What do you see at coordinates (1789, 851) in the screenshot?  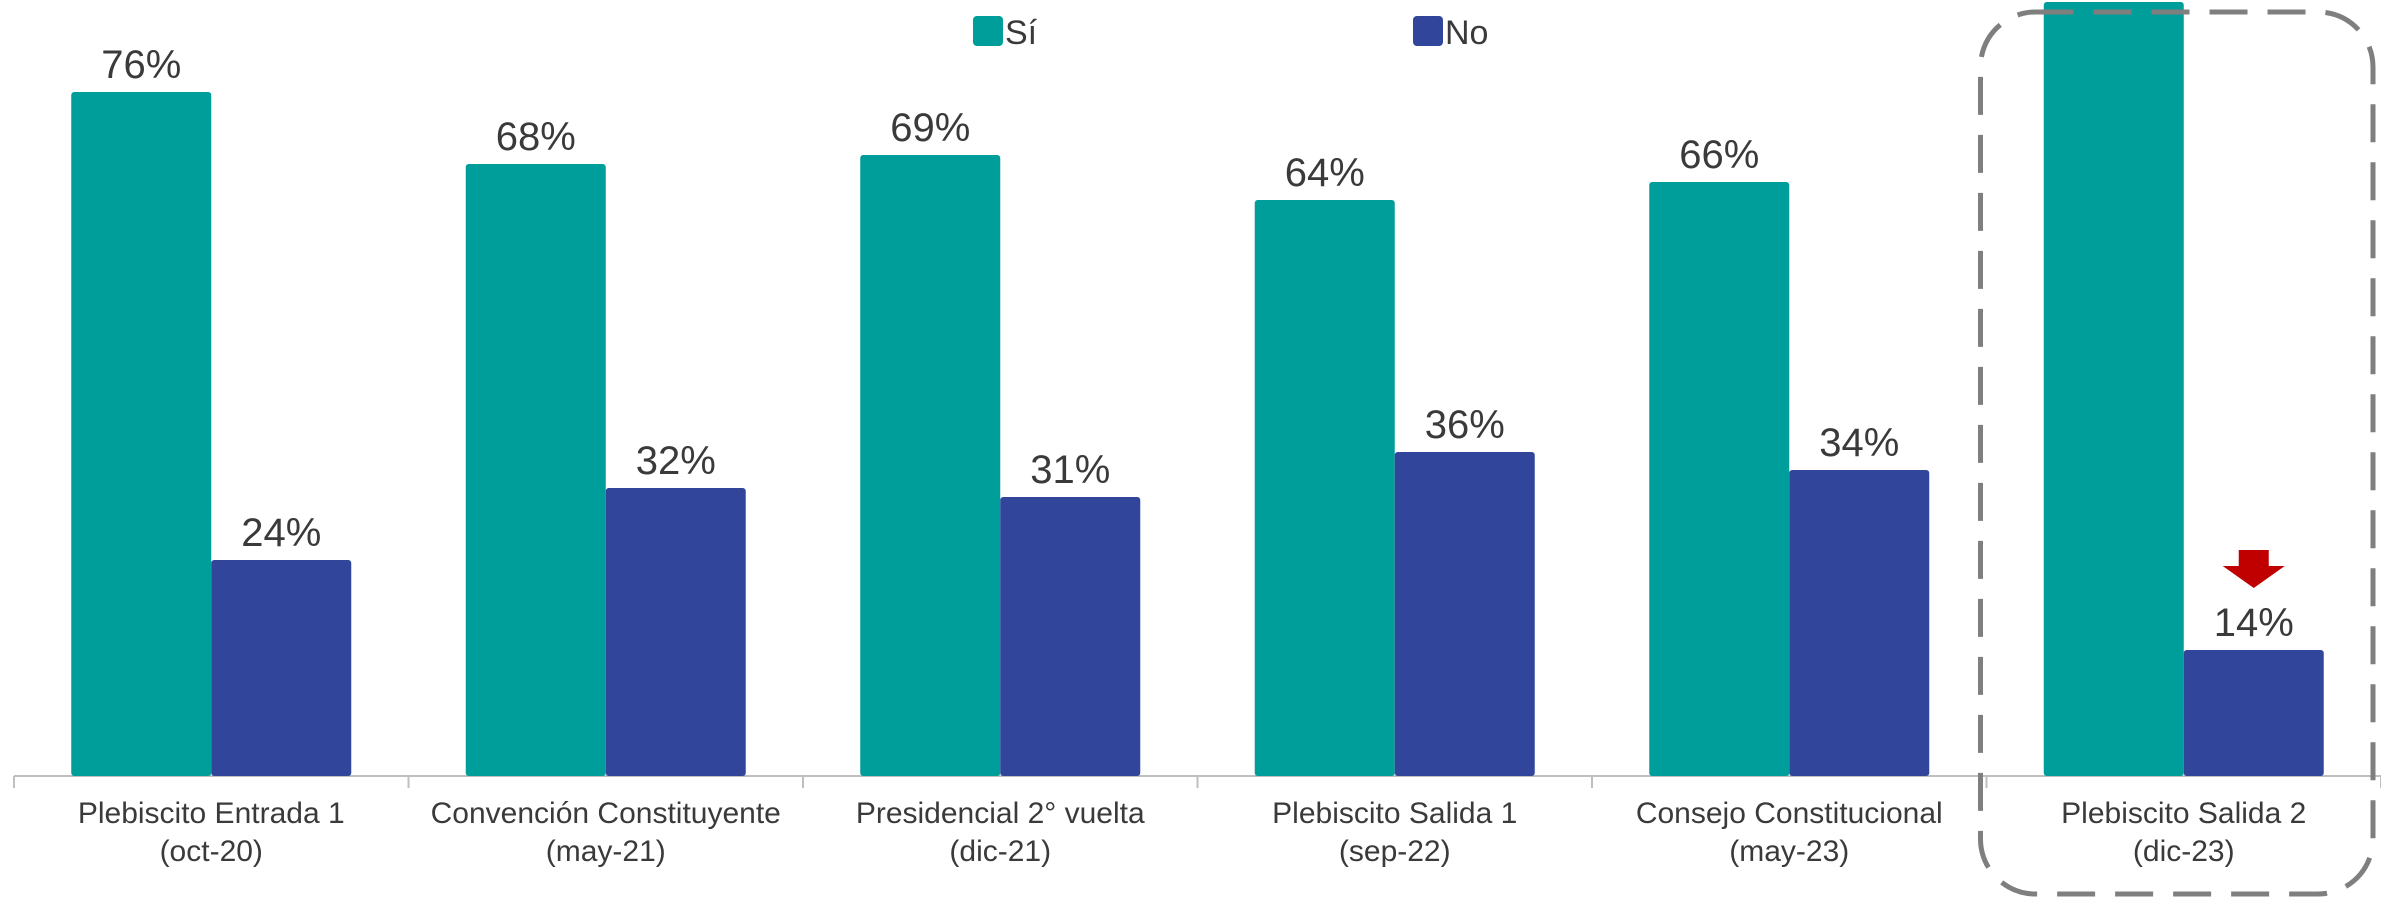 I see `category-sublabel: (may-23)` at bounding box center [1789, 851].